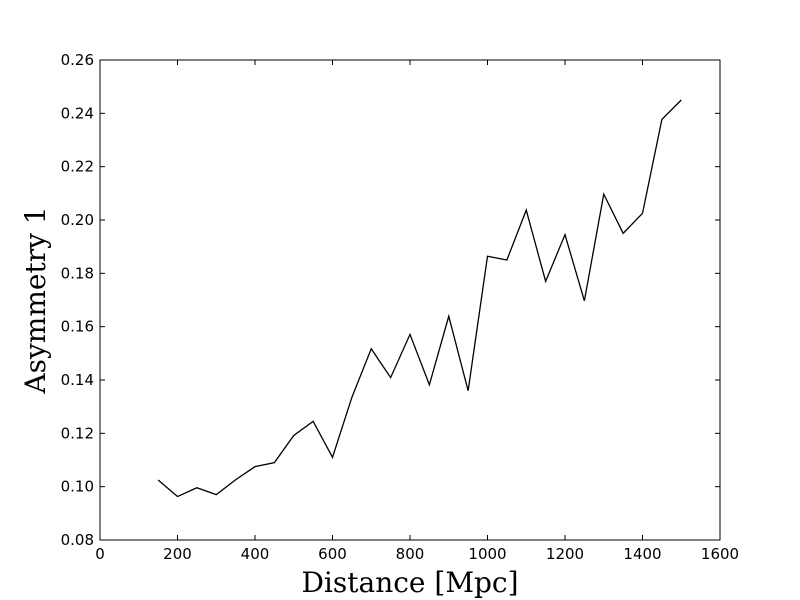 This screenshot has height=600, width=800. Describe the element at coordinates (410, 554) in the screenshot. I see `x-tick-label: 800` at that location.